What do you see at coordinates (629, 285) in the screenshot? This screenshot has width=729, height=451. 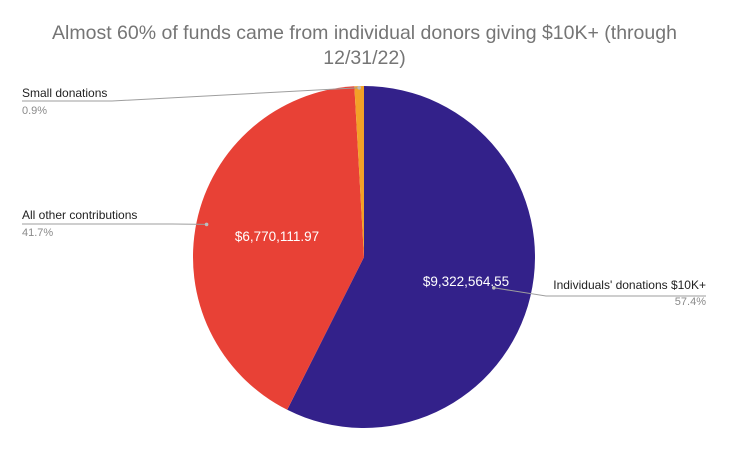 I see `slice-label-individuals: Individuals' donations $10K+` at bounding box center [629, 285].